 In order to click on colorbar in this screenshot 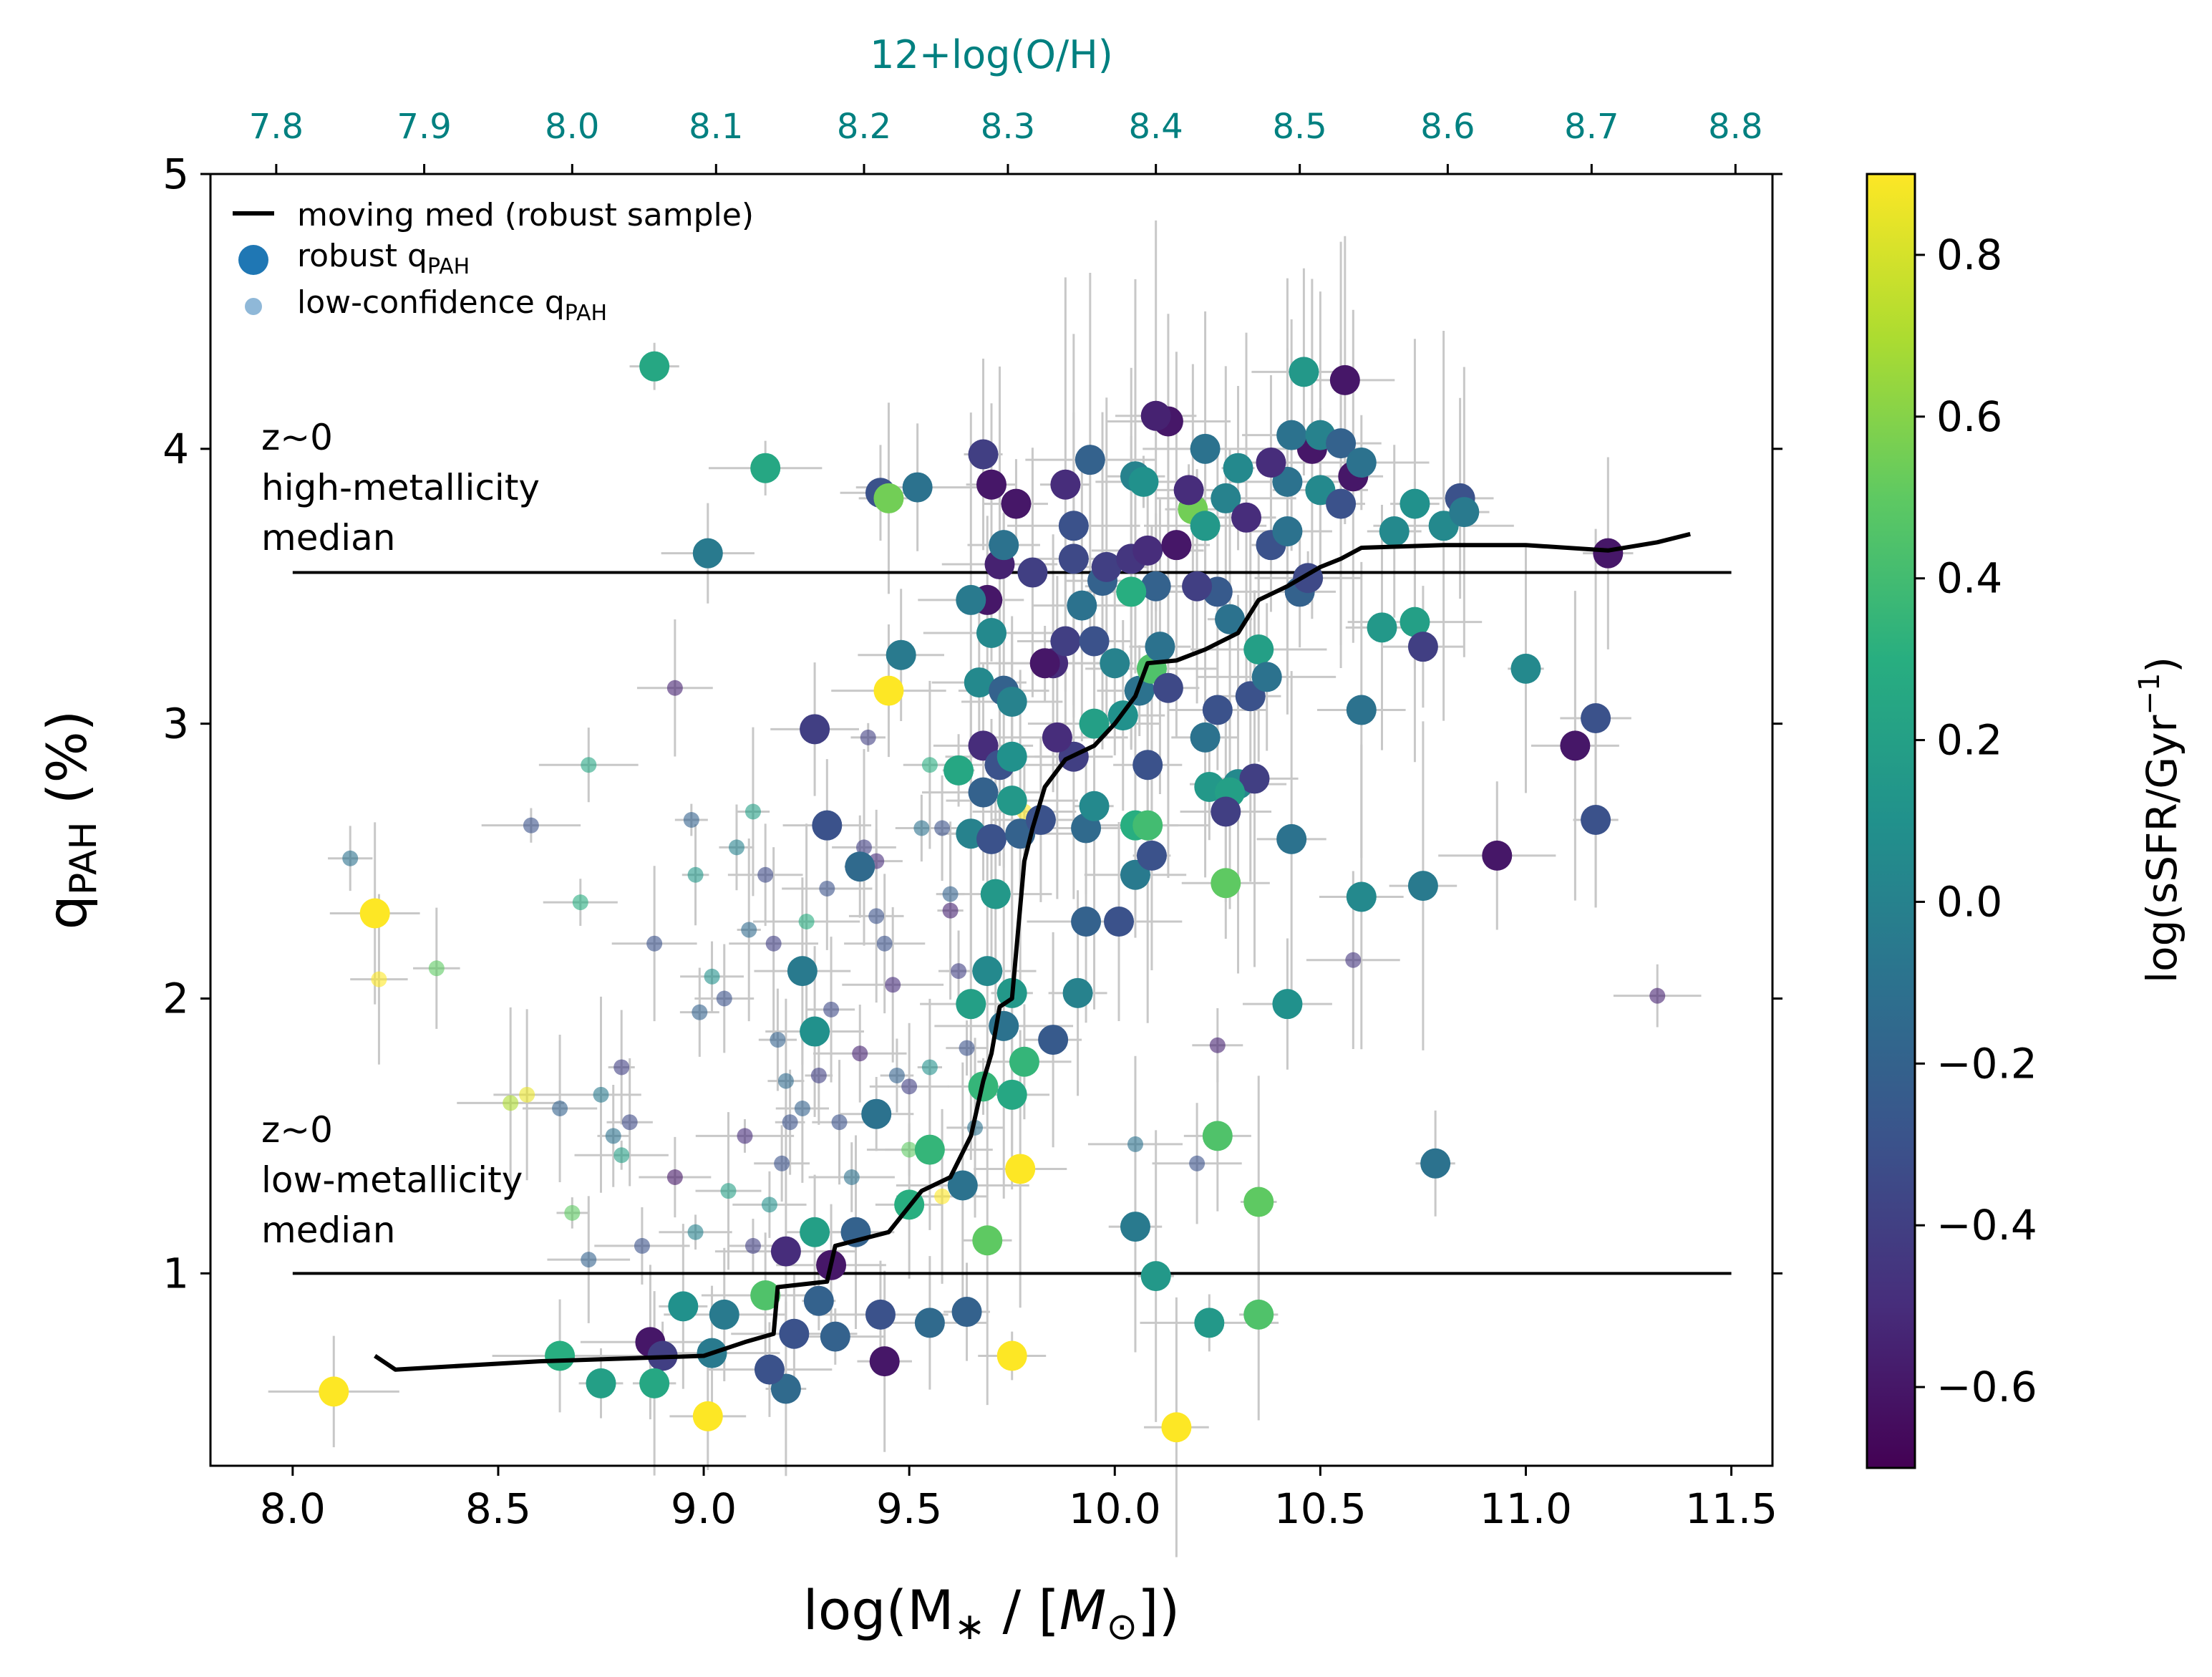, I will do `click(1891, 821)`.